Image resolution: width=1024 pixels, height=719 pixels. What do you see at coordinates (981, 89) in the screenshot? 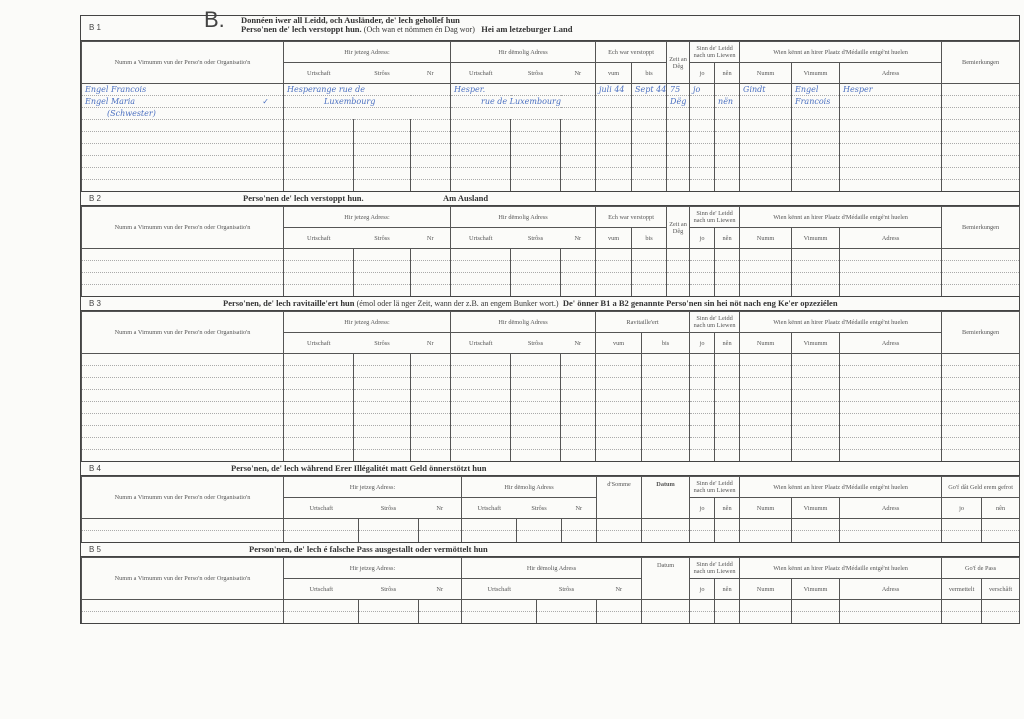
I see `cell-remarks` at bounding box center [981, 89].